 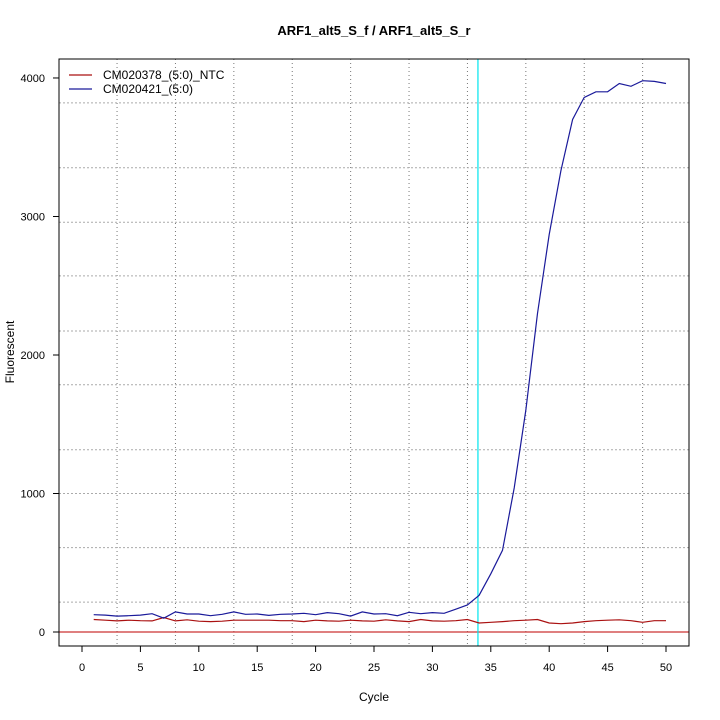 I want to click on x-tick-label: 45, so click(x=607, y=668).